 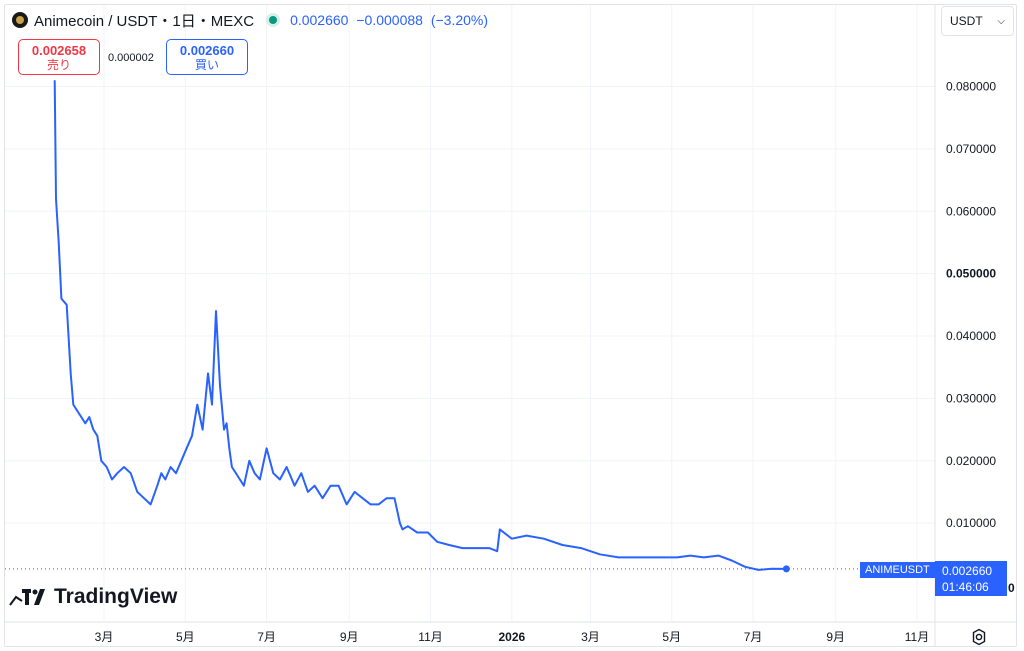 I want to click on chevron-down-icon: ⌵, so click(x=1001, y=21).